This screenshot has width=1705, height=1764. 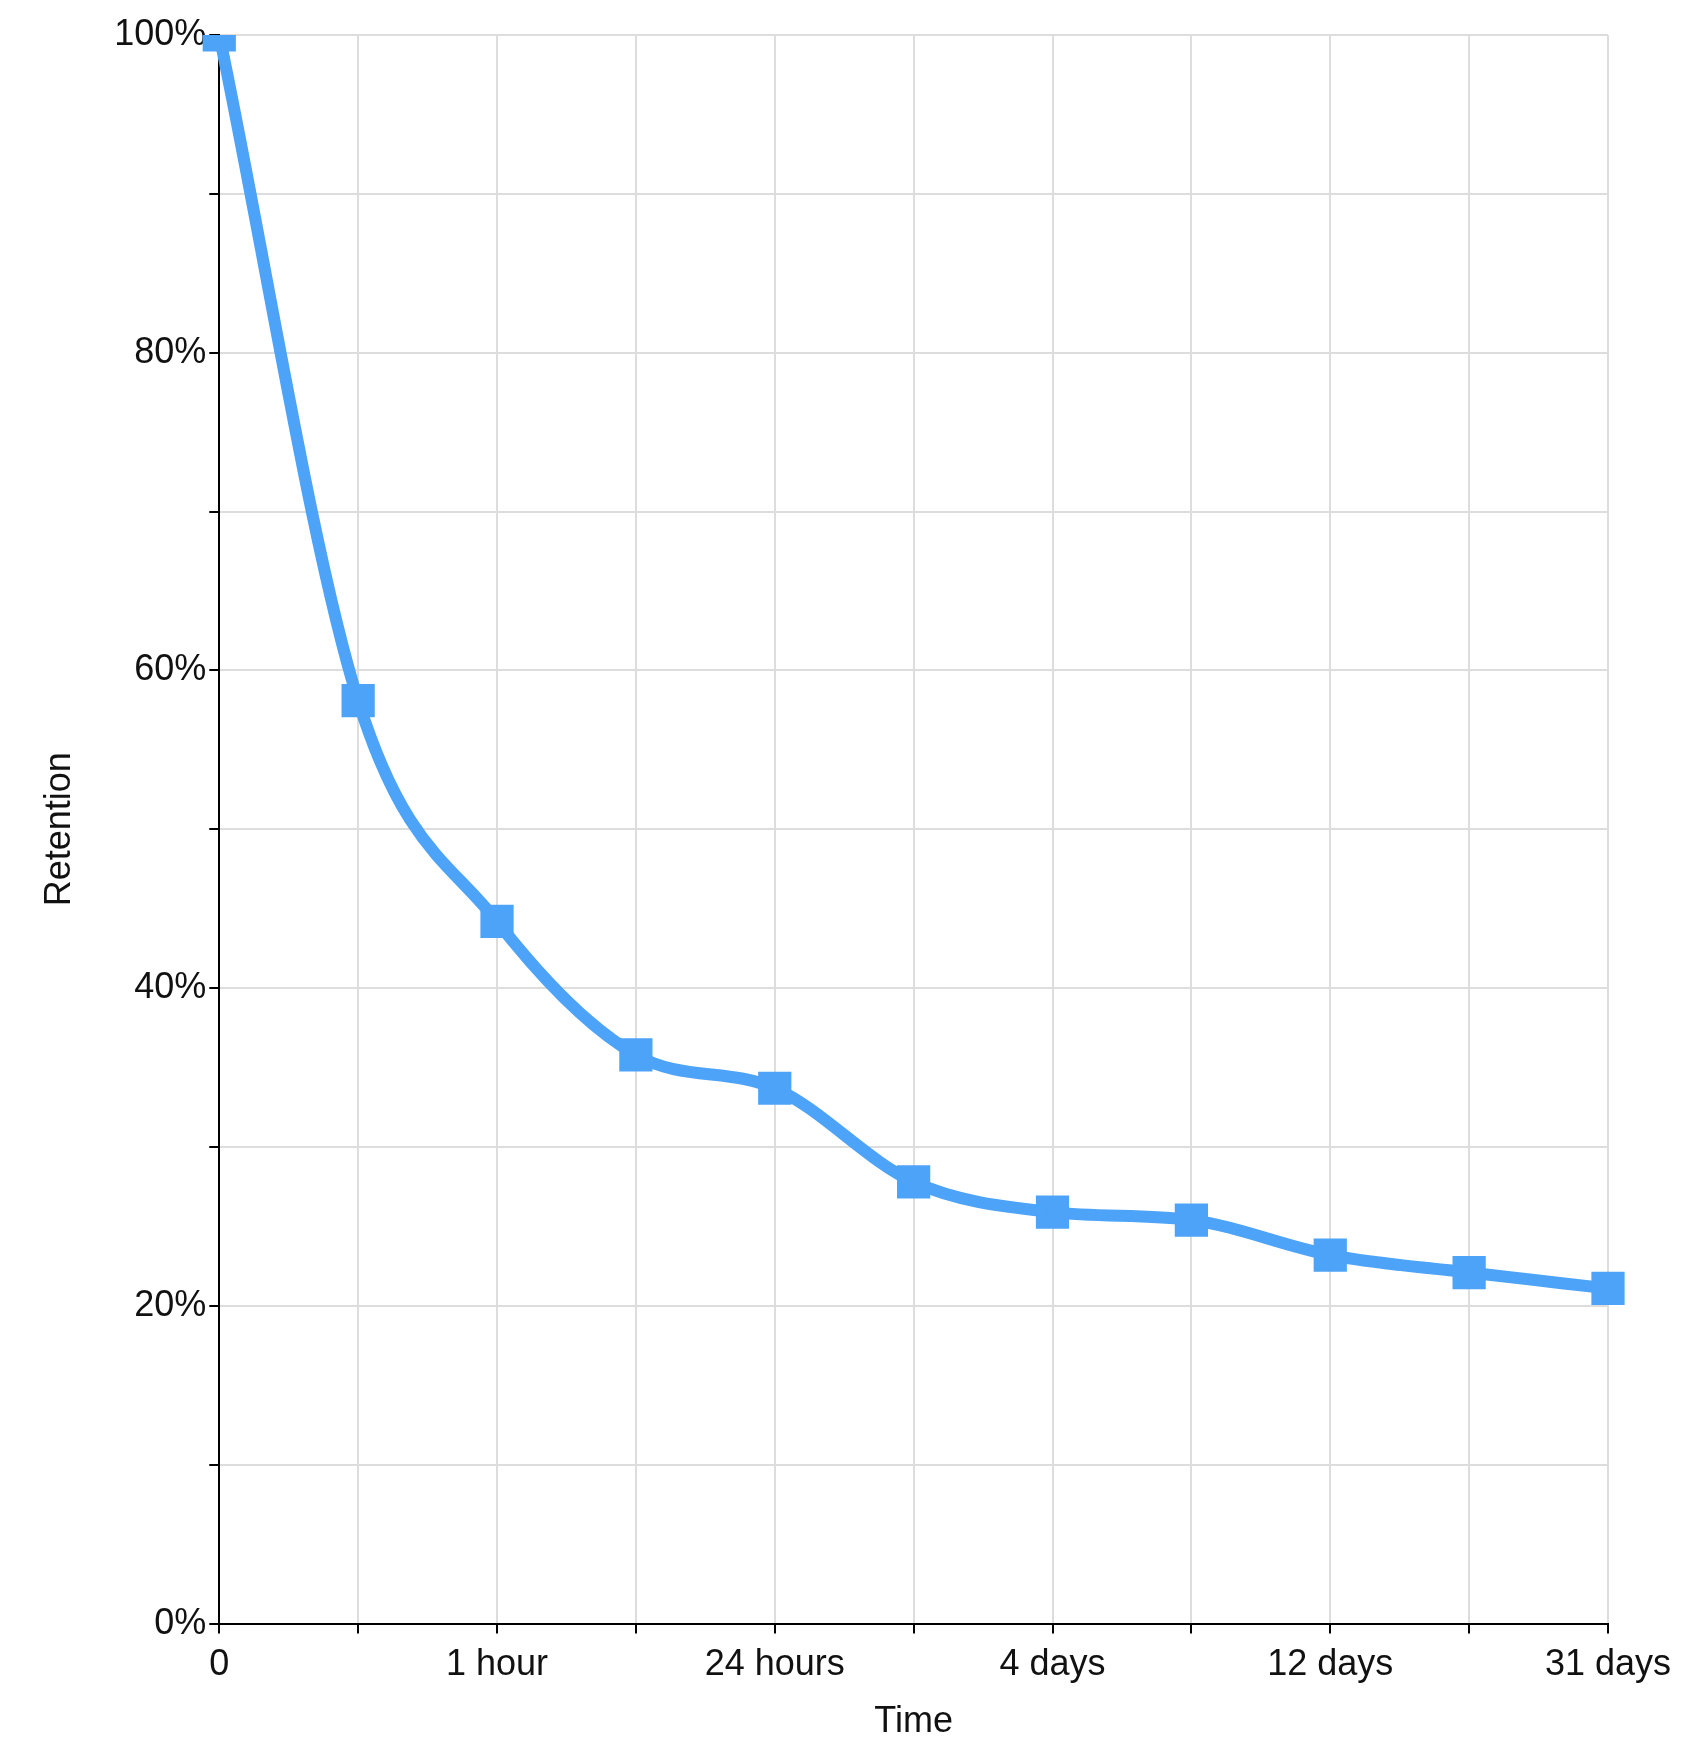 What do you see at coordinates (180, 1621) in the screenshot?
I see `y-tick-label: 0%` at bounding box center [180, 1621].